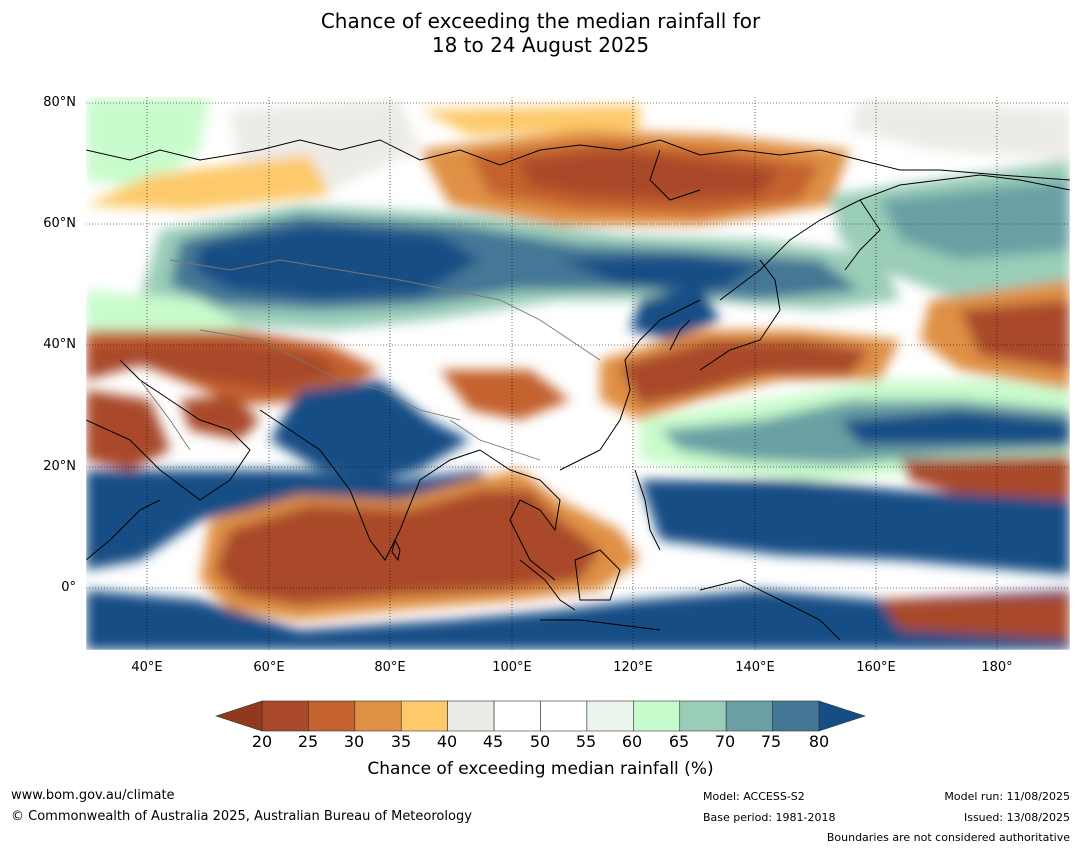 The image size is (1081, 850). What do you see at coordinates (754, 796) in the screenshot?
I see `footer-model: Model: ACCESS-S2` at bounding box center [754, 796].